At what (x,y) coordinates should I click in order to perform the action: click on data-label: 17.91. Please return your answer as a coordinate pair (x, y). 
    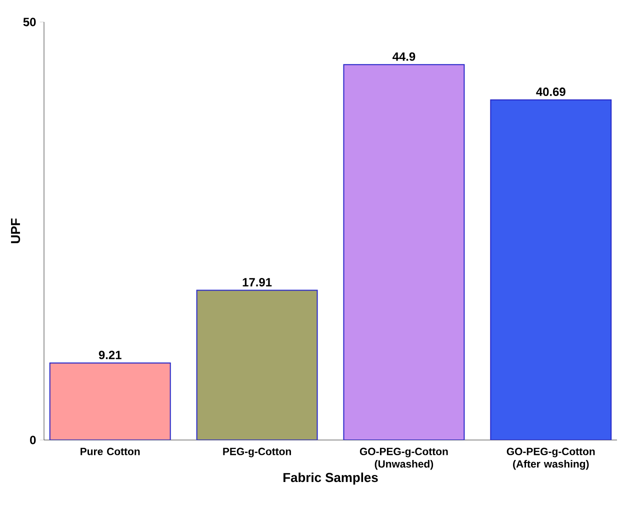
    Looking at the image, I should click on (257, 282).